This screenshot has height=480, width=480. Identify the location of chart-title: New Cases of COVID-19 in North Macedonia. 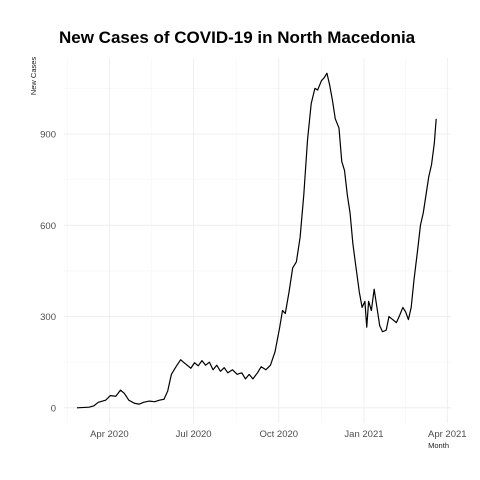
(237, 37).